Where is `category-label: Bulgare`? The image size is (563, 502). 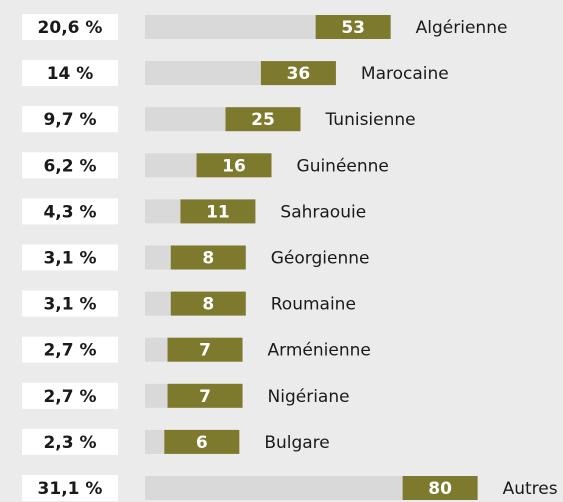
category-label: Bulgare is located at coordinates (296, 443).